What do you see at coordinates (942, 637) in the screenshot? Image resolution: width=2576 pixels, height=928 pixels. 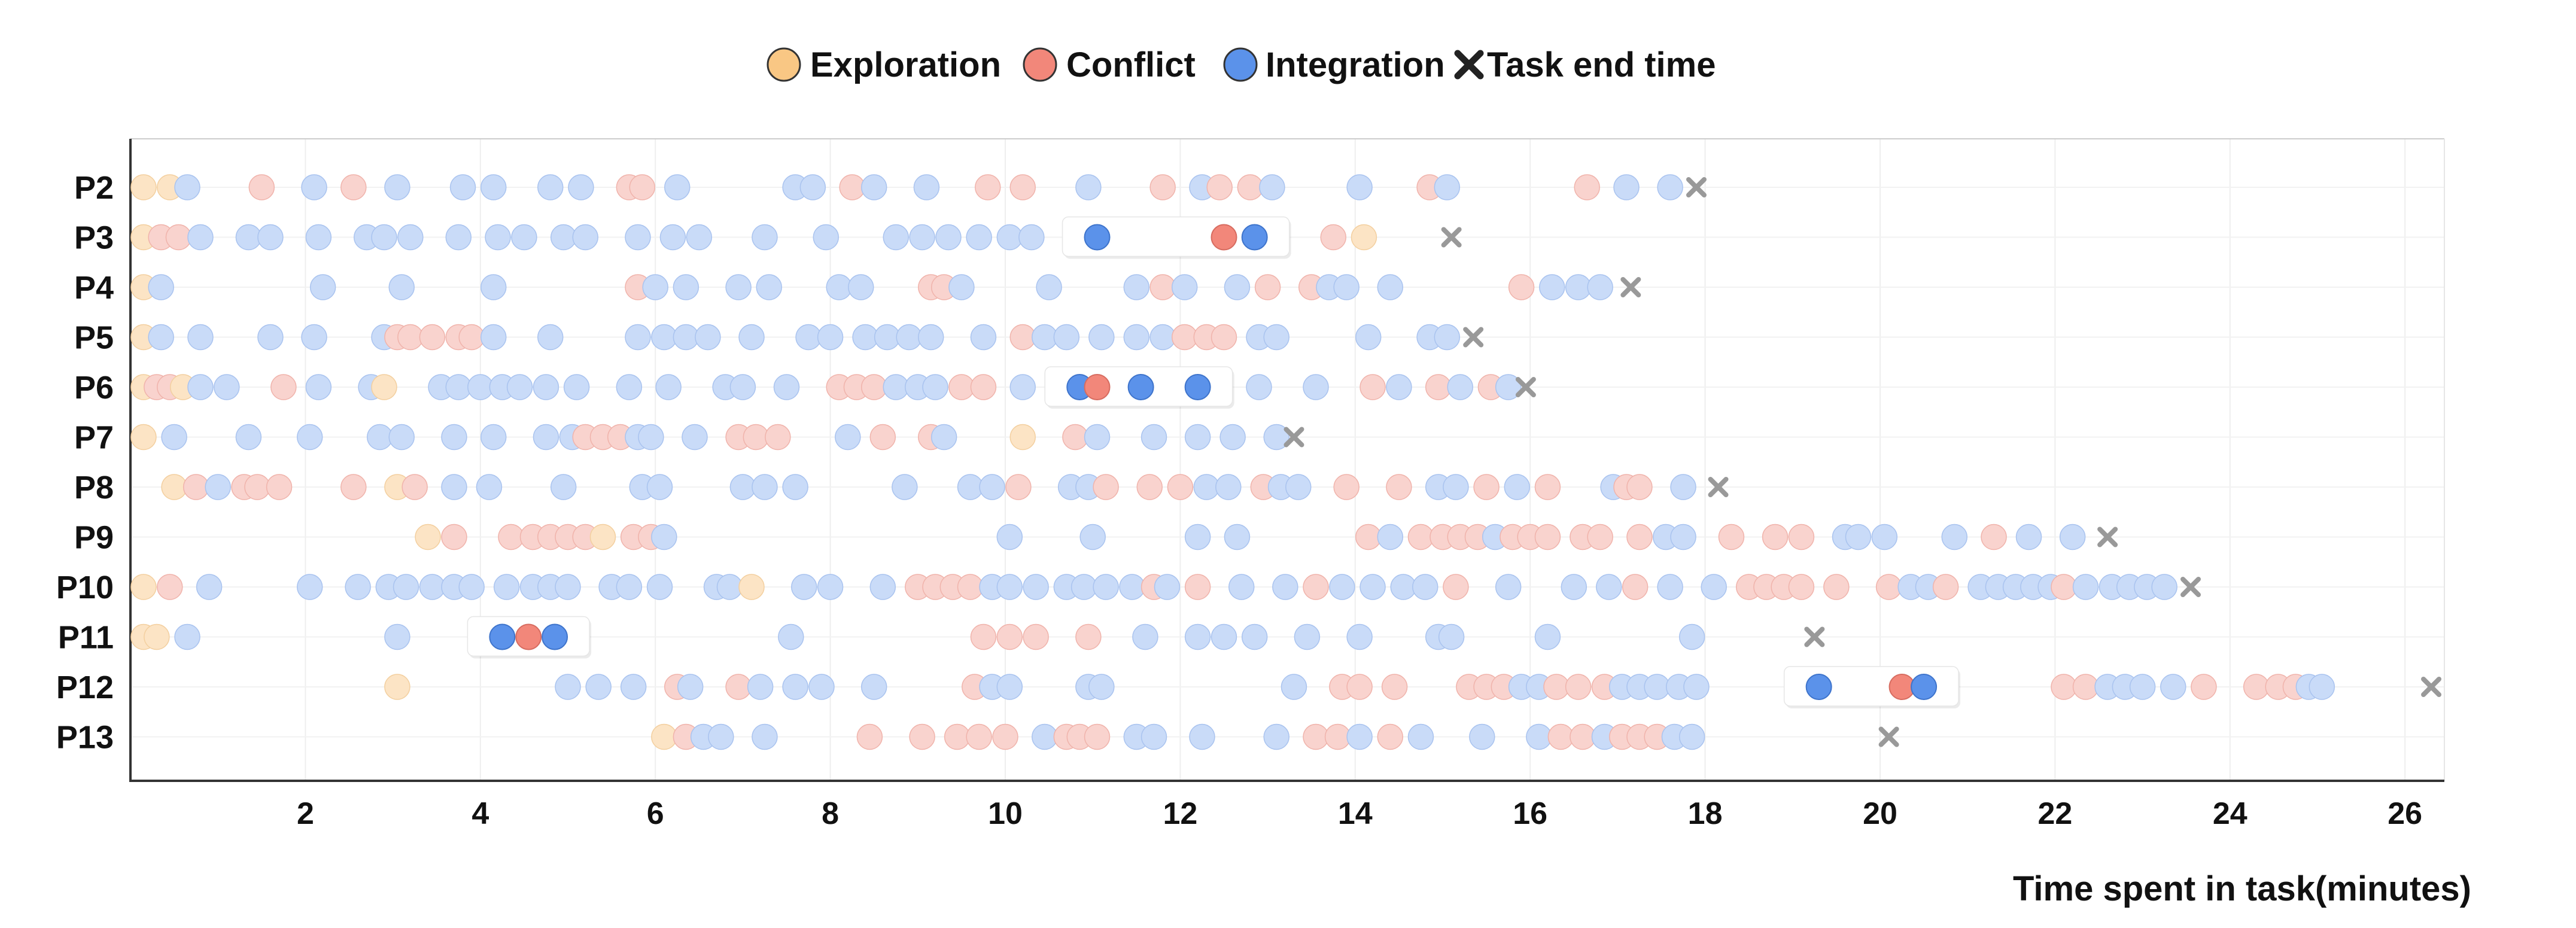 I see `participant-row: P11` at bounding box center [942, 637].